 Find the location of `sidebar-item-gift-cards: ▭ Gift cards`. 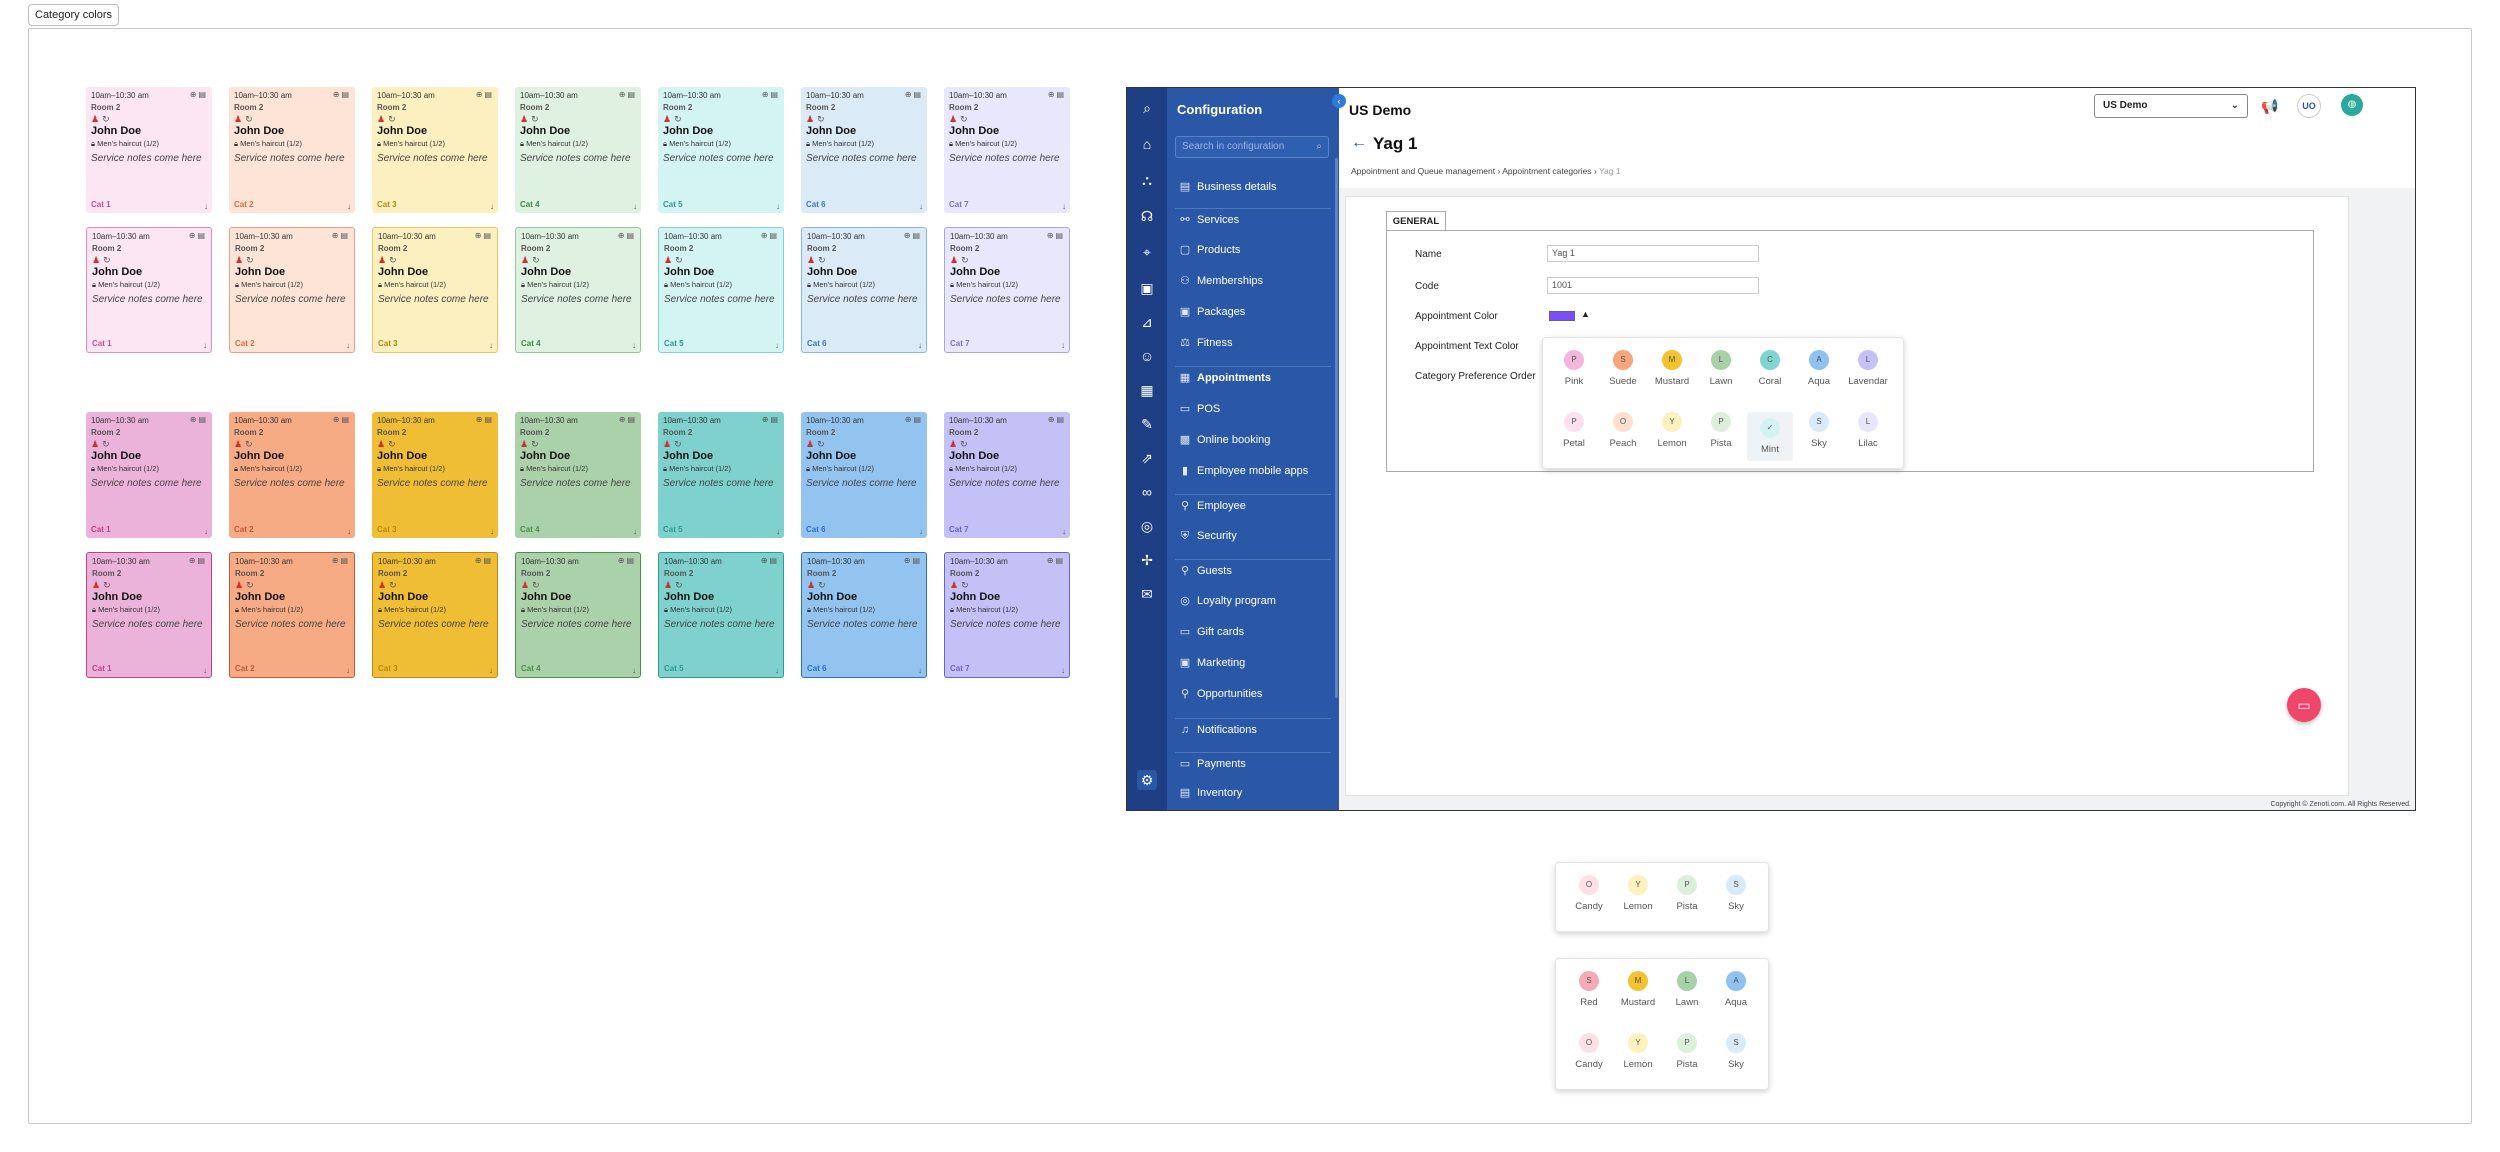

sidebar-item-gift-cards: ▭ Gift cards is located at coordinates (1253, 632).